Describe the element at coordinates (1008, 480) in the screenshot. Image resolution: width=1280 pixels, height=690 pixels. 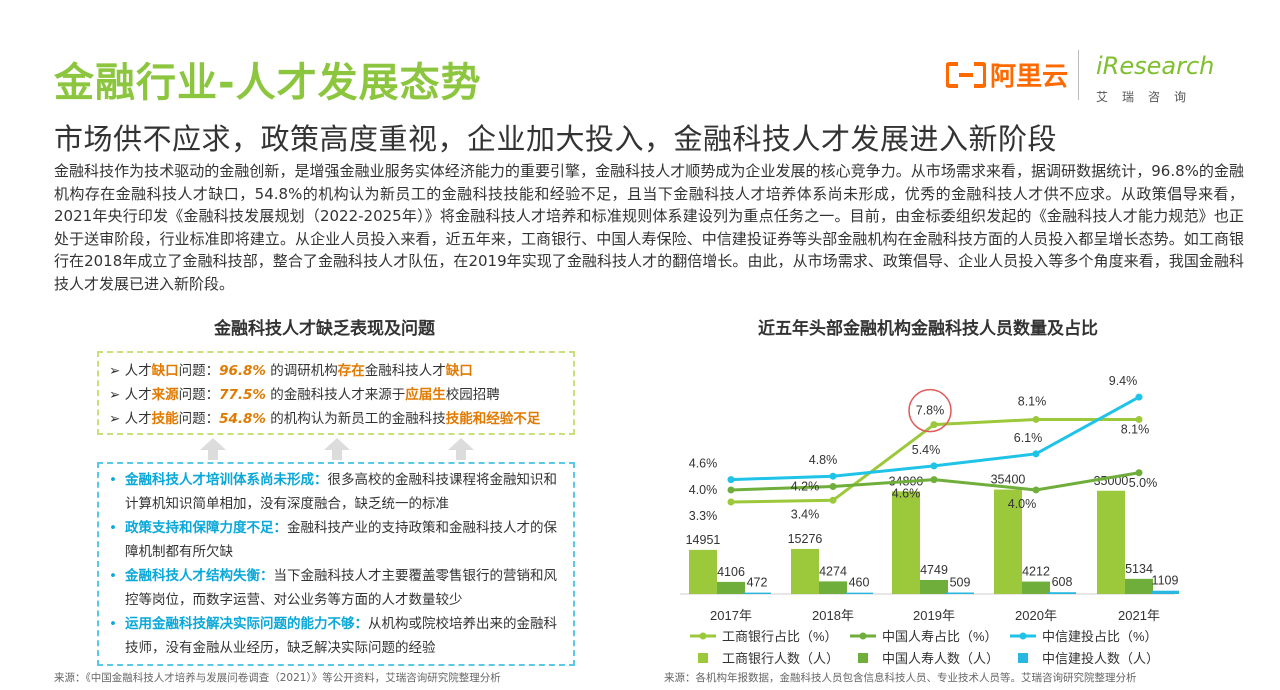
I see `bar-label-0-3: 35400` at that location.